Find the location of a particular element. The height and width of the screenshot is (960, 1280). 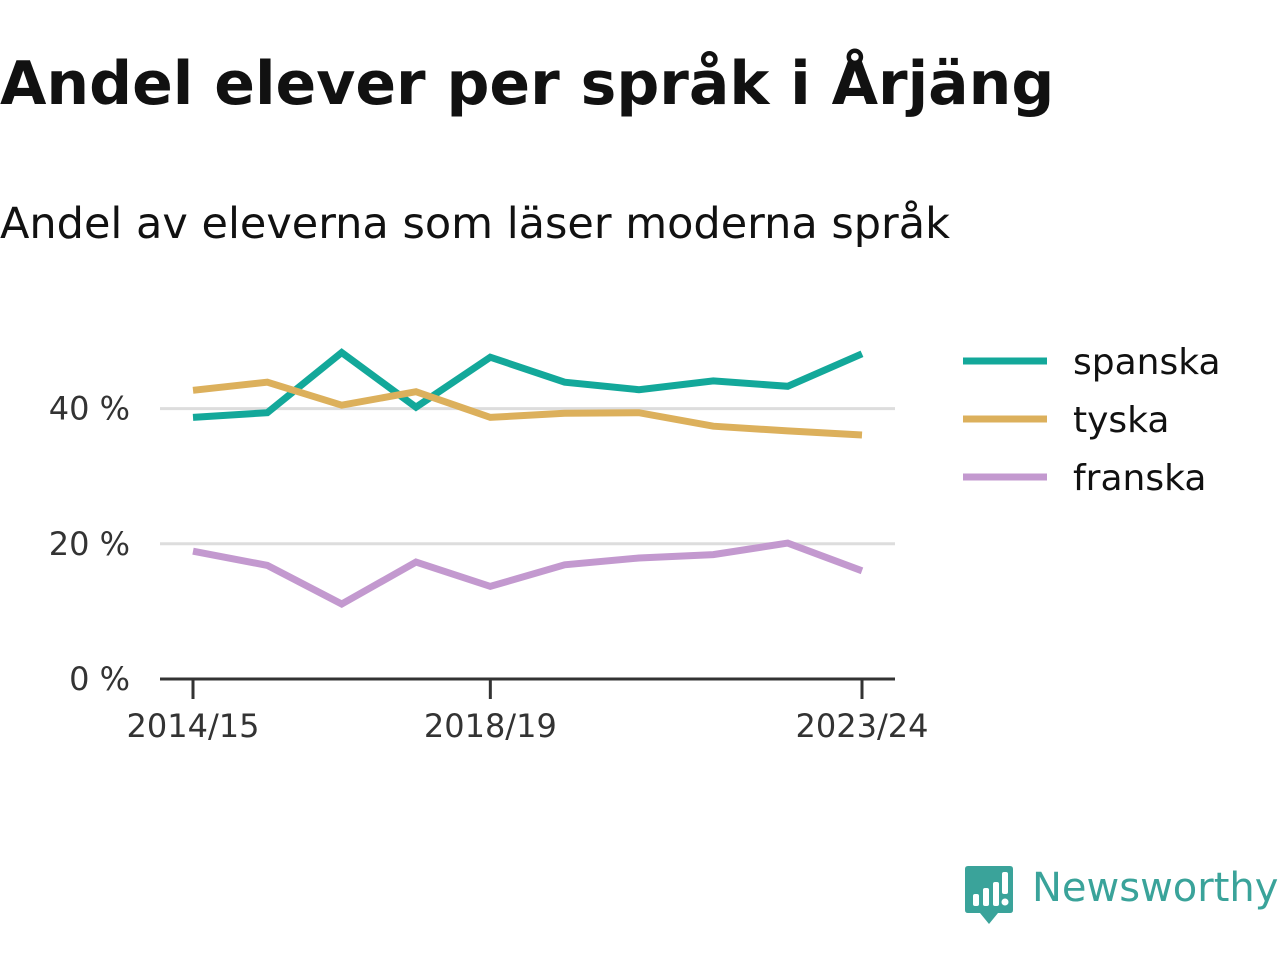

series-lines is located at coordinates (528, 478).